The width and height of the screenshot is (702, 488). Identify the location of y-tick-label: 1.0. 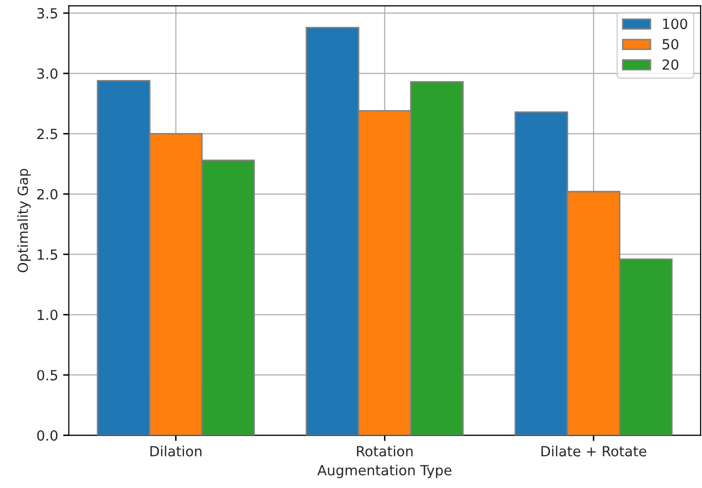
(48, 315).